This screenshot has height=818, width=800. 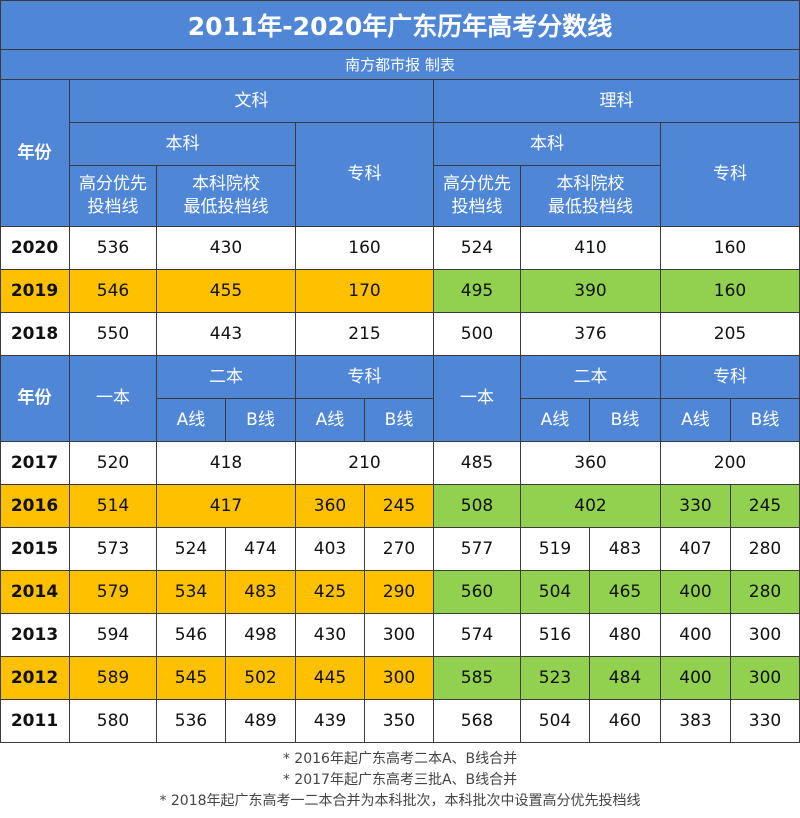 I want to click on header-cell: 理科, so click(x=617, y=101).